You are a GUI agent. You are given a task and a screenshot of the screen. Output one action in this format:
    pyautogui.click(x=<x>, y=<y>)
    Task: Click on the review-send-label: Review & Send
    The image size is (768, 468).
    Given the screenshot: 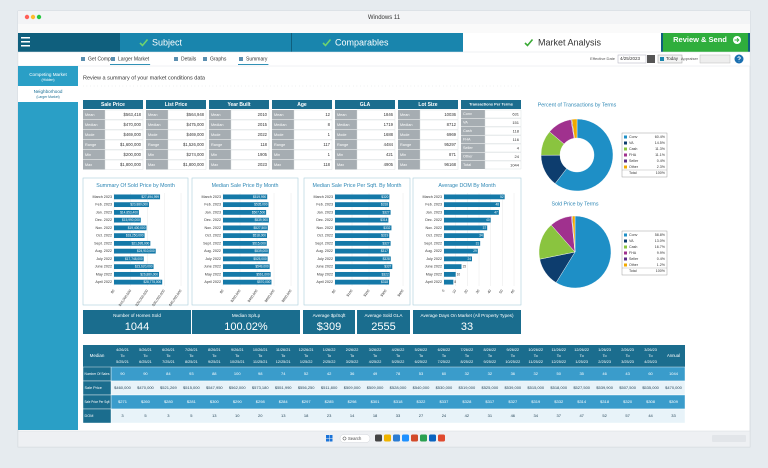 What is the action you would take?
    pyautogui.click(x=700, y=39)
    